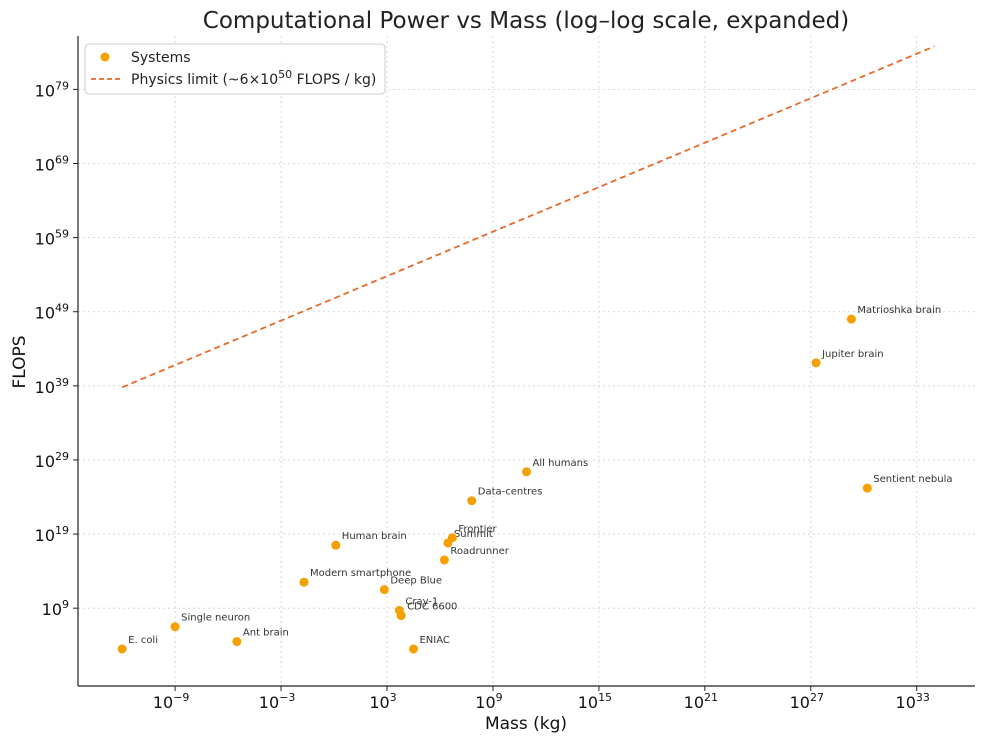  Describe the element at coordinates (561, 463) in the screenshot. I see `data-point-label: All humans` at that location.